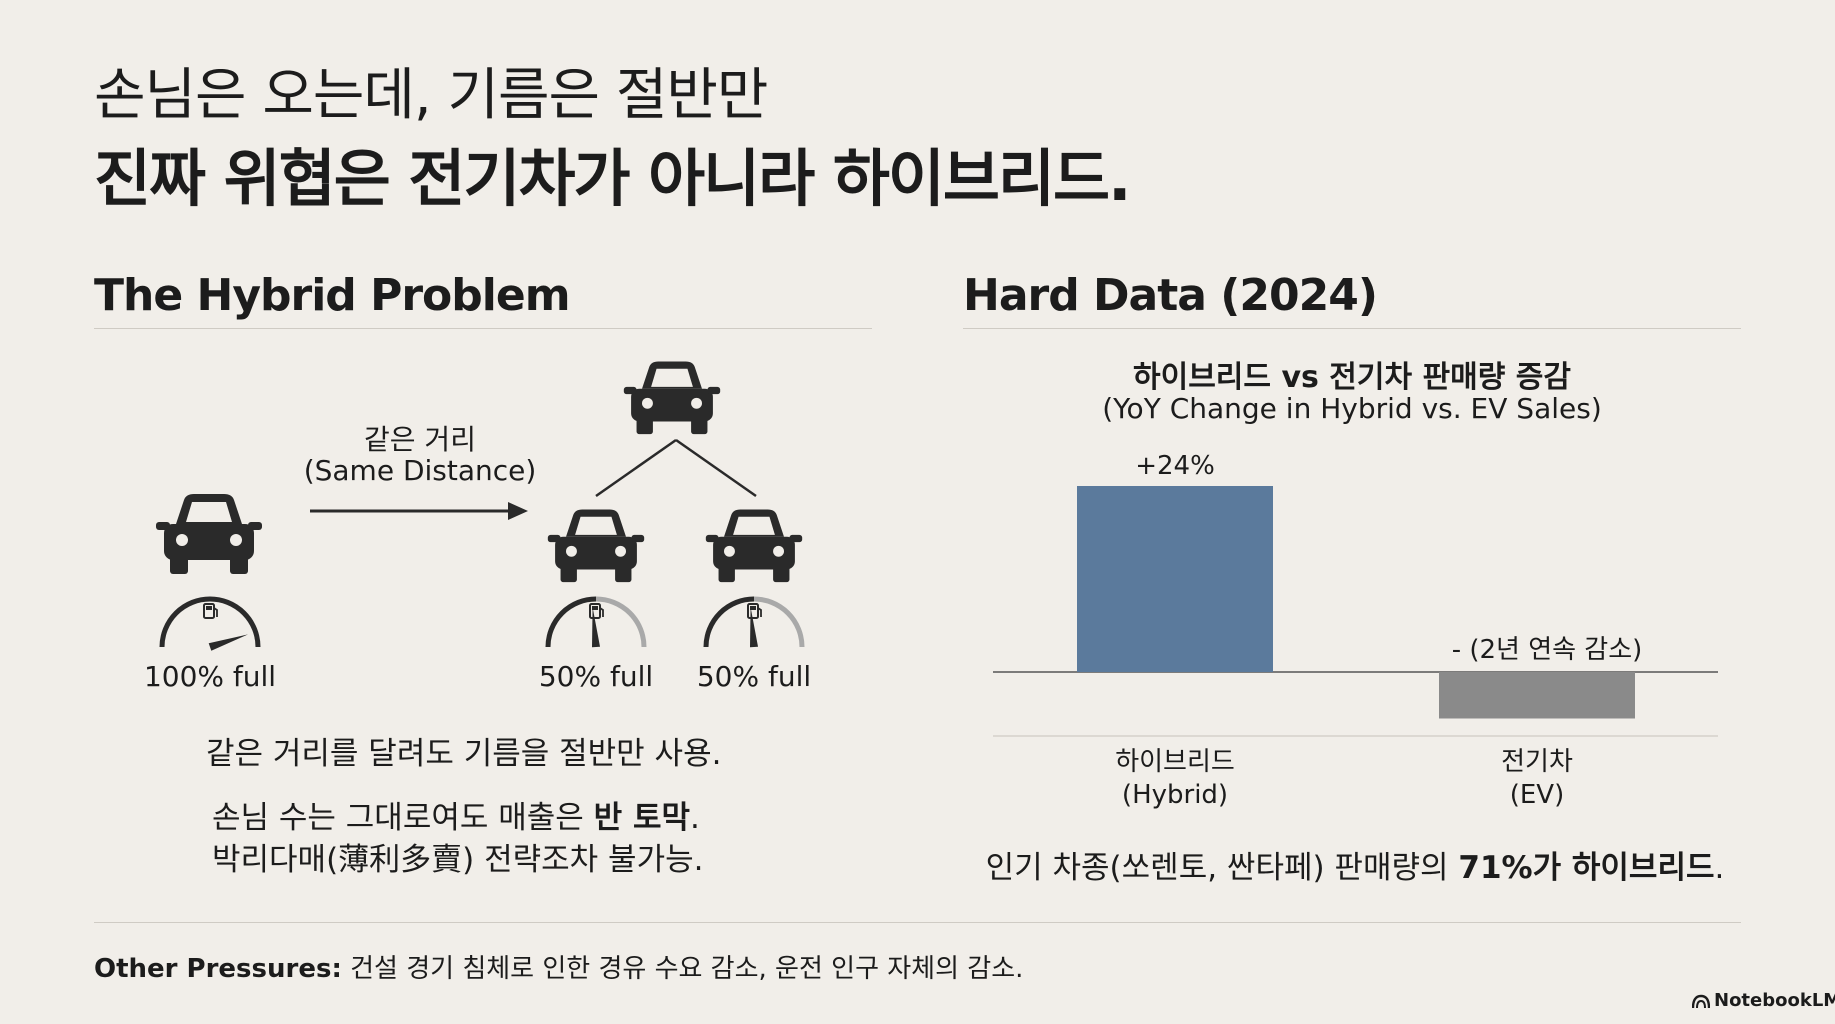 The image size is (1835, 1024). Describe the element at coordinates (1222, 868) in the screenshot. I see `note-text: 인기 차종(쏘렌토, 싼타페) 판매량의` at that location.